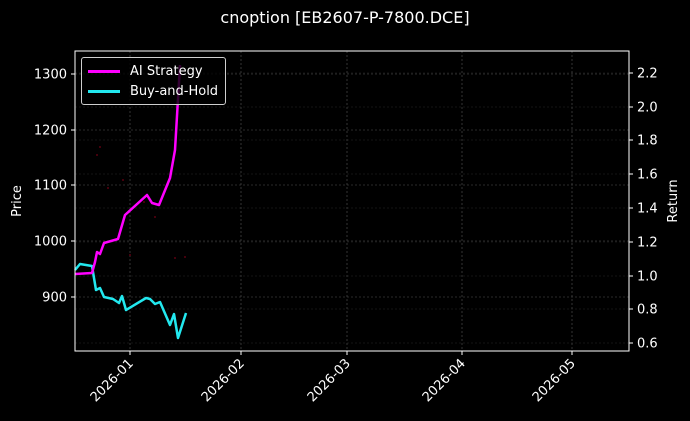  I want to click on y-axis-label-right: Return, so click(673, 200).